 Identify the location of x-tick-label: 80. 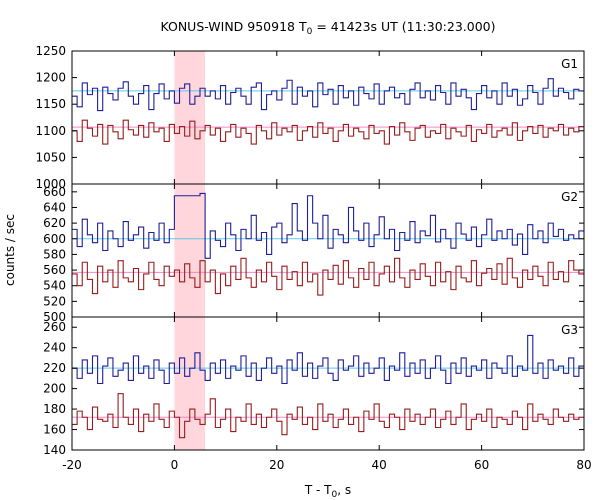
(583, 465).